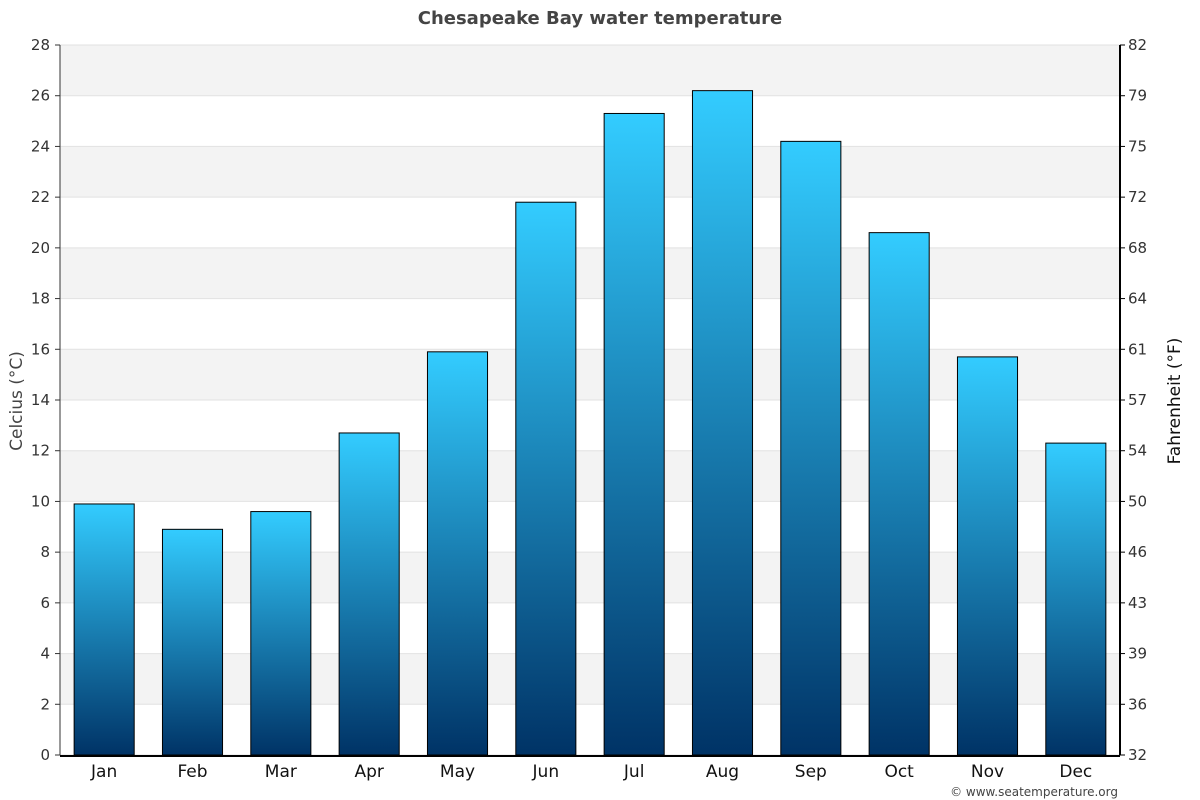 Image resolution: width=1200 pixels, height=800 pixels. Describe the element at coordinates (722, 423) in the screenshot. I see `bar-aug` at that location.